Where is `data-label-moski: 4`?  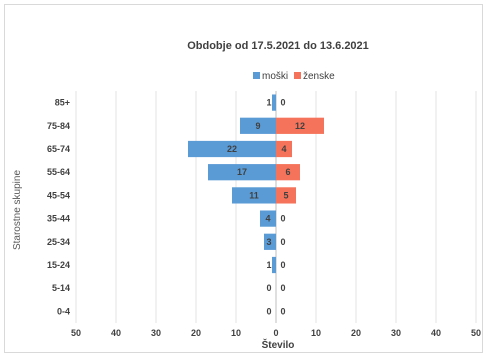
data-label-moski: 4 is located at coordinates (267, 219).